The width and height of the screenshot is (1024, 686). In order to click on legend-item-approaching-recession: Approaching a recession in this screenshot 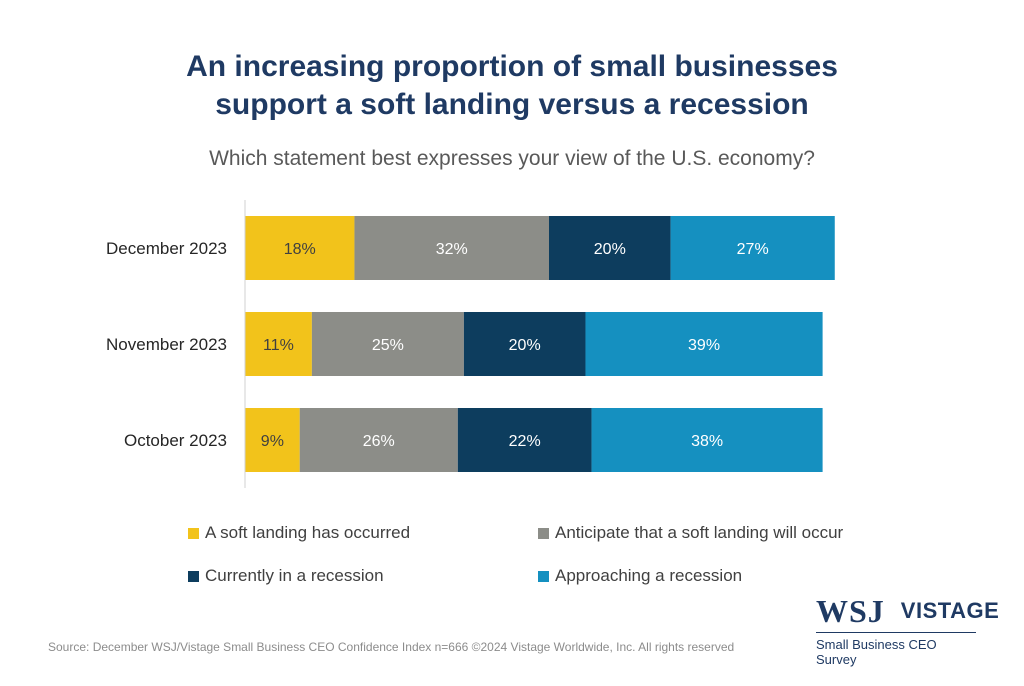, I will do `click(640, 576)`.